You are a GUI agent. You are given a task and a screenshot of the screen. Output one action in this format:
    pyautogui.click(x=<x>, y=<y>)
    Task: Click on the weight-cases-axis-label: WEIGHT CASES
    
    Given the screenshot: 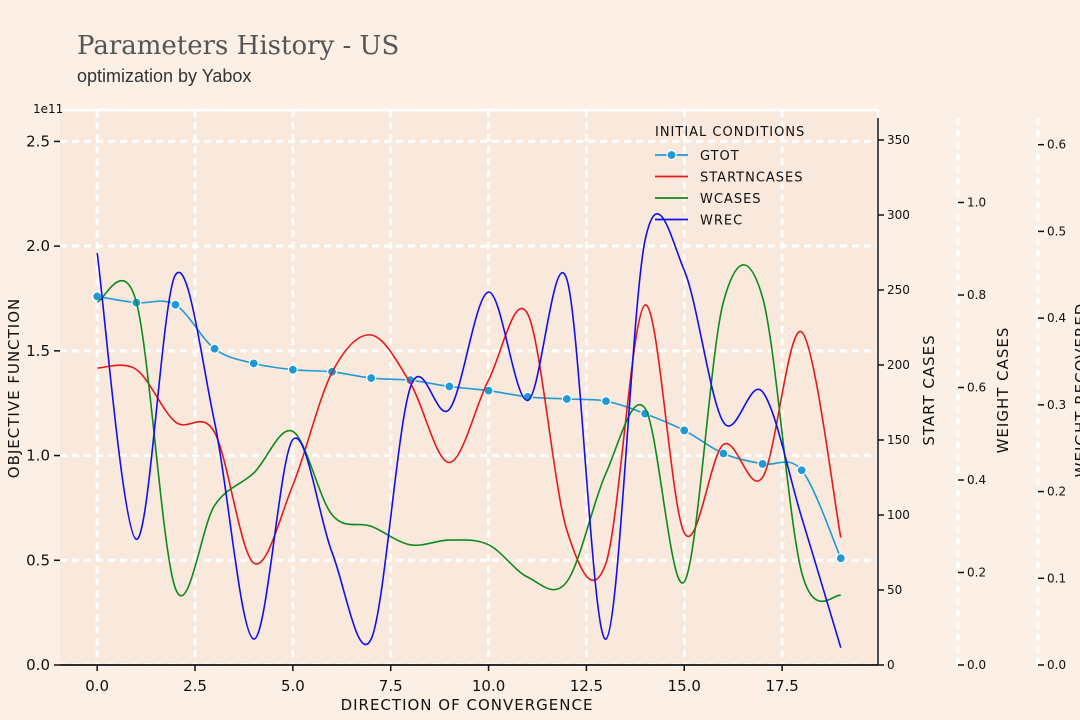 What is the action you would take?
    pyautogui.click(x=1003, y=390)
    